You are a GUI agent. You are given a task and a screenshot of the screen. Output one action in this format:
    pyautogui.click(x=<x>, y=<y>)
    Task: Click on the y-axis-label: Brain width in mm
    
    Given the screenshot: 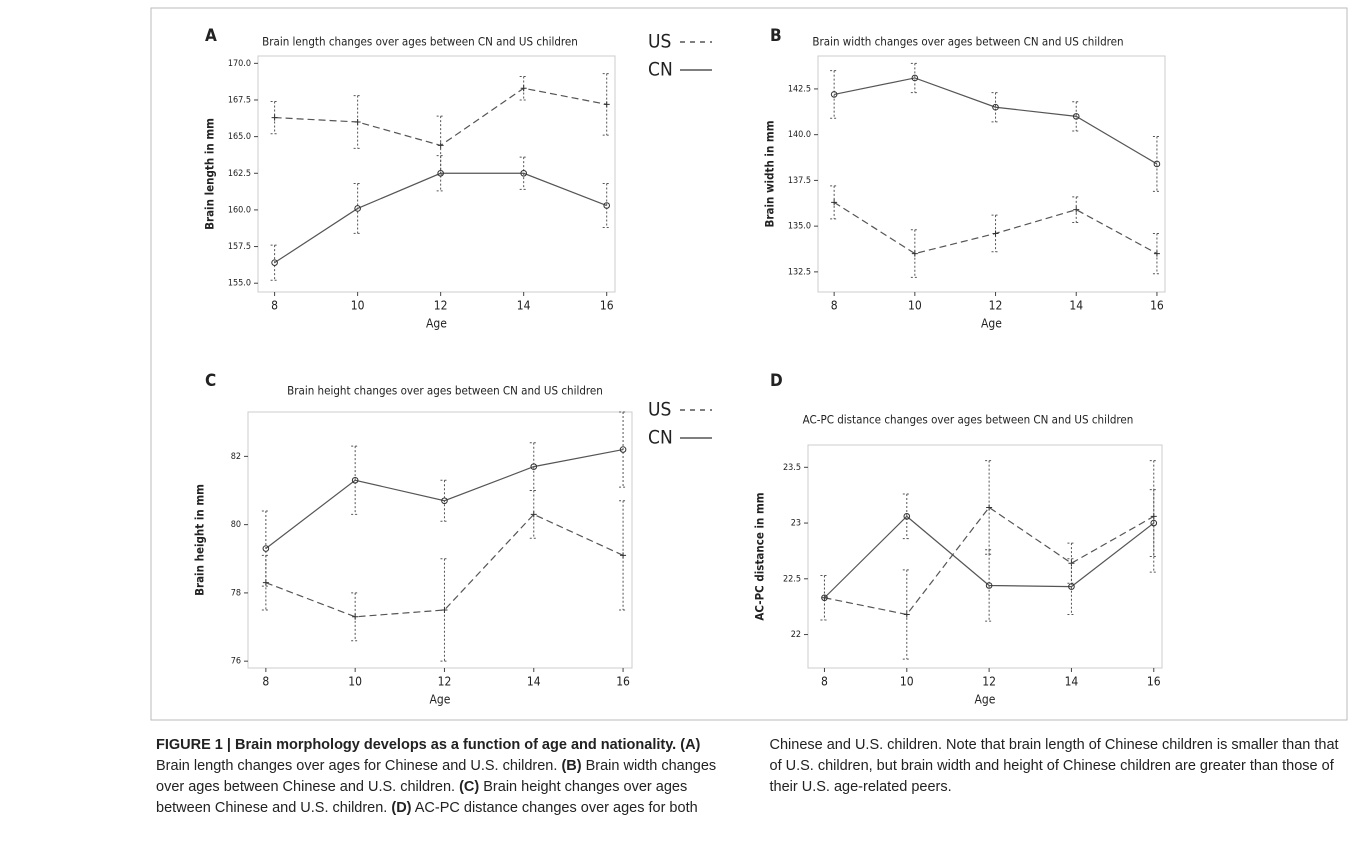 What is the action you would take?
    pyautogui.click(x=770, y=174)
    